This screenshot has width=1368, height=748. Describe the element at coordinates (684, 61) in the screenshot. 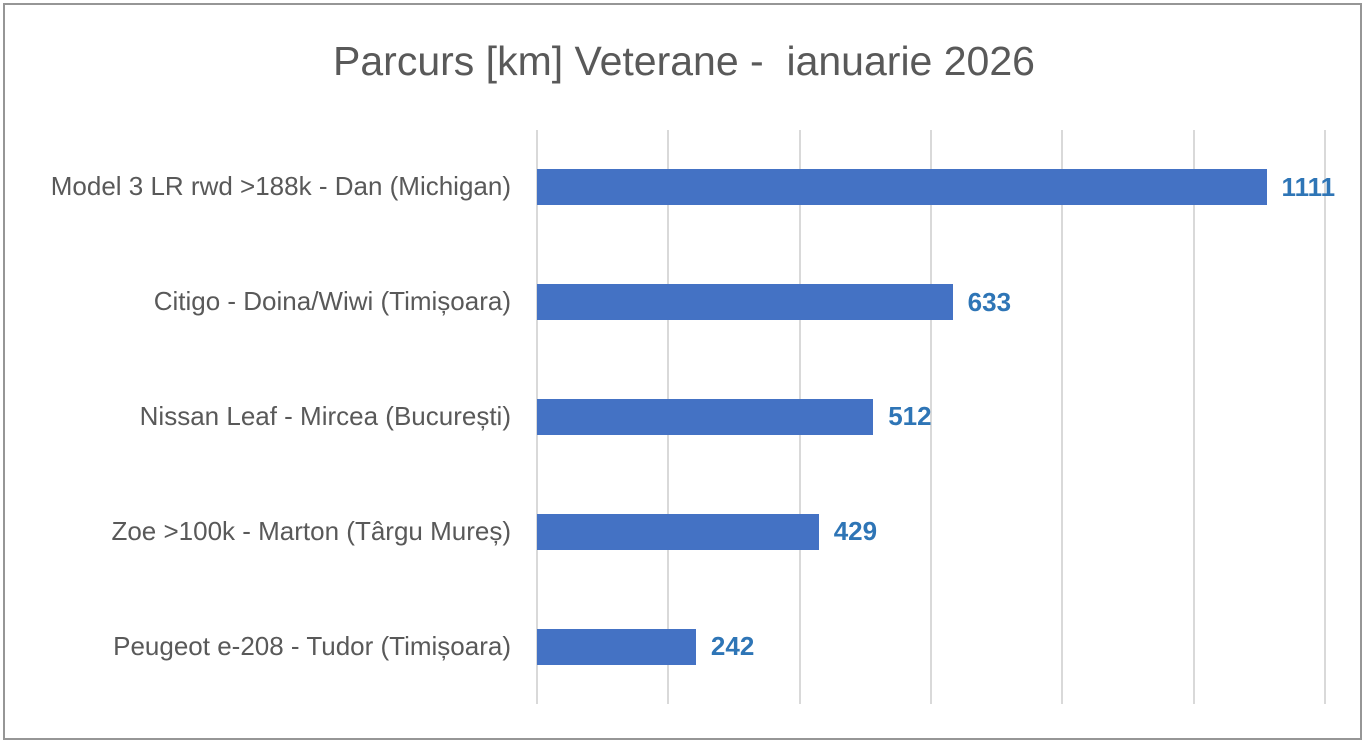

I see `chart-title: Parcurs [km] Veterane - ianuarie 2026` at that location.